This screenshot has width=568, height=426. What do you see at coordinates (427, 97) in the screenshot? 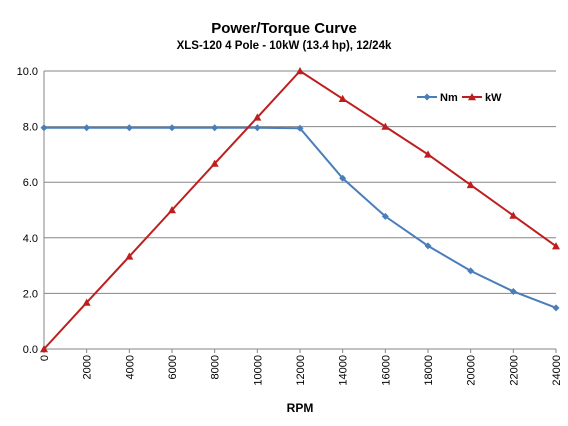
I see `legend-marker-nm` at bounding box center [427, 97].